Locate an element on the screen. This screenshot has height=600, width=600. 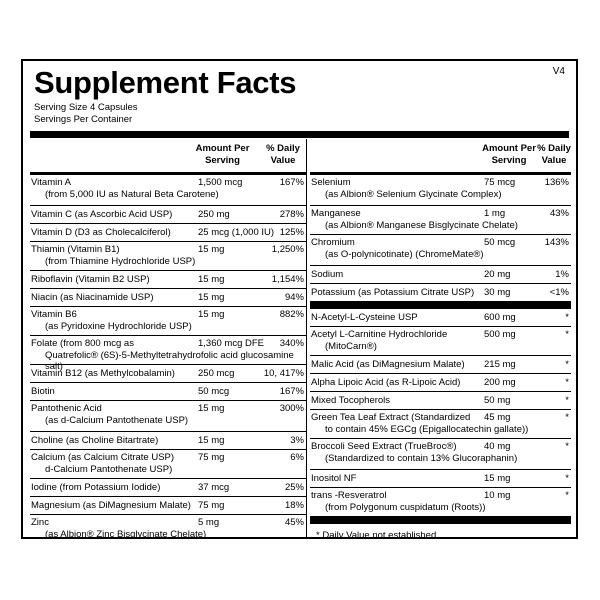
nutrient-name-text: Choline (as Choline Bitartrate) is located at coordinates (95, 440).